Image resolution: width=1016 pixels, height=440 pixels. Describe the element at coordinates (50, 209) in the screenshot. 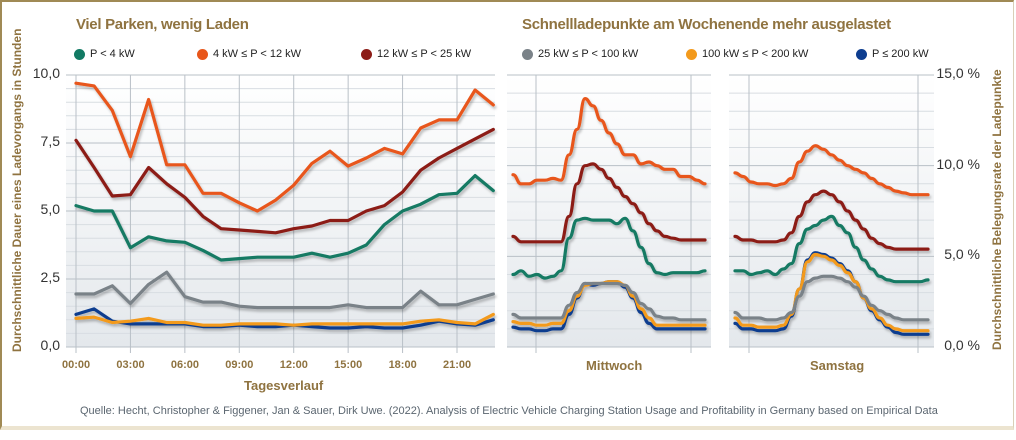

I see `left-y-tick-label: 5,0` at that location.